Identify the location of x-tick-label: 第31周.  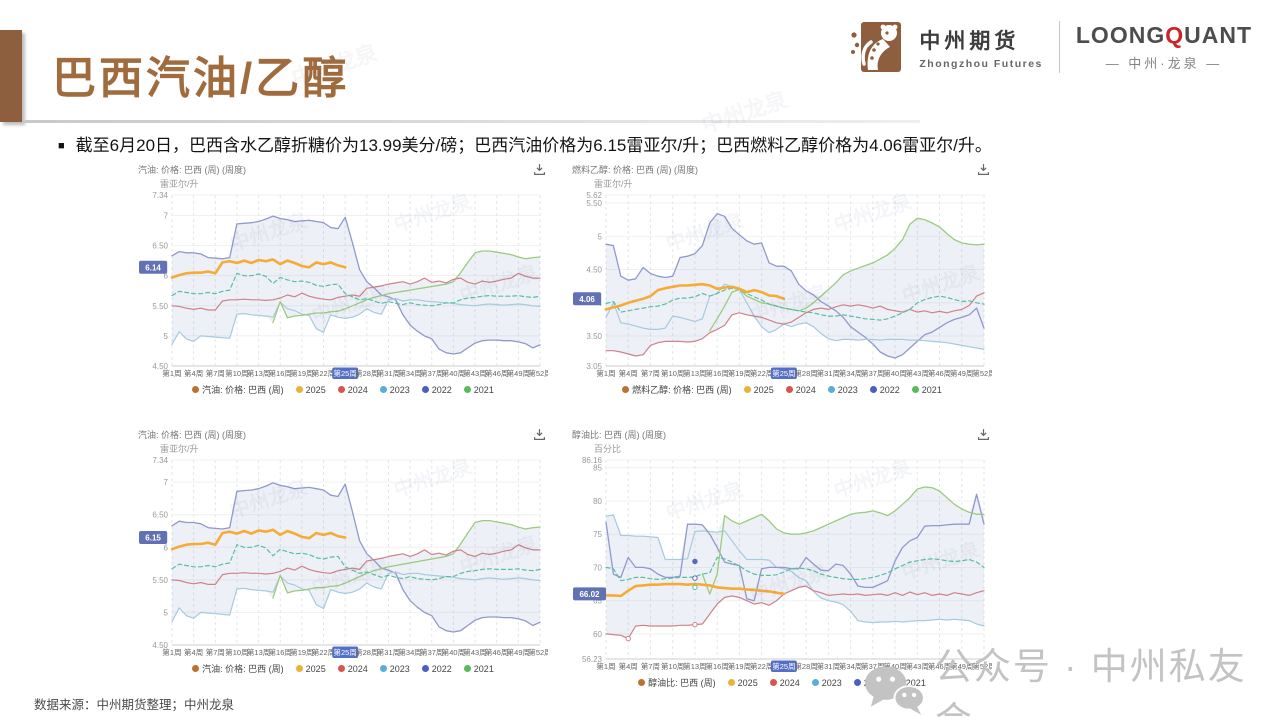
(388, 652).